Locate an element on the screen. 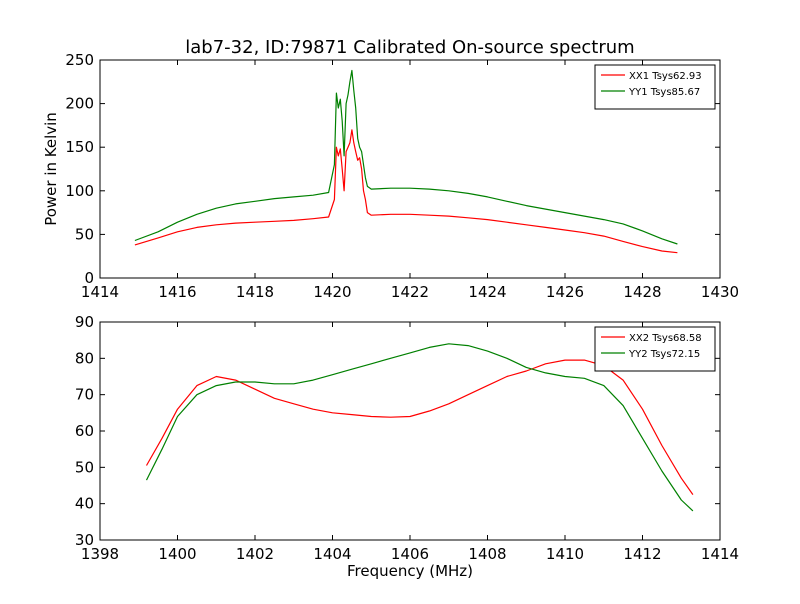 This screenshot has height=604, width=800. x-tick-label-1-8: 1414 is located at coordinates (720, 554).